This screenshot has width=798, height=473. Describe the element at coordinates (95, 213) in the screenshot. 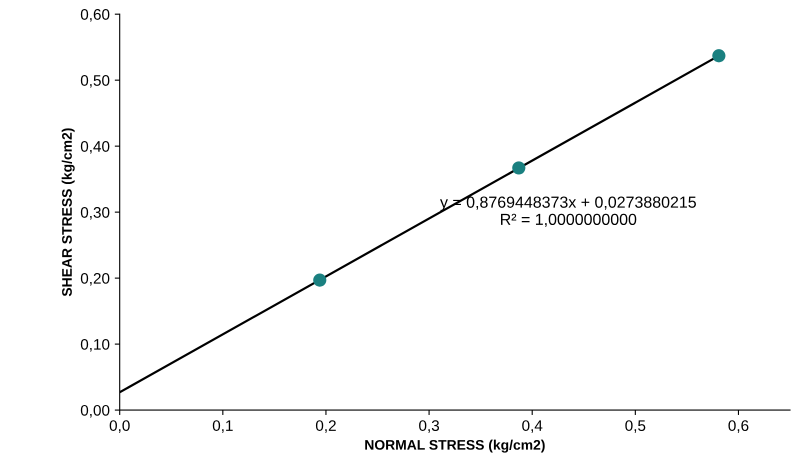

I see `y-tick-label: 0,30` at that location.